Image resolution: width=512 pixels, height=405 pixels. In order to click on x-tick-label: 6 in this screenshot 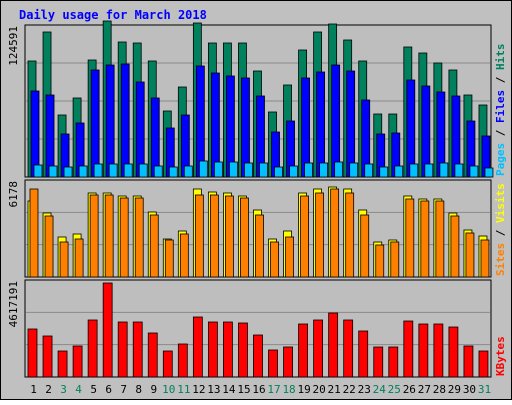, I will do `click(108, 389)`.